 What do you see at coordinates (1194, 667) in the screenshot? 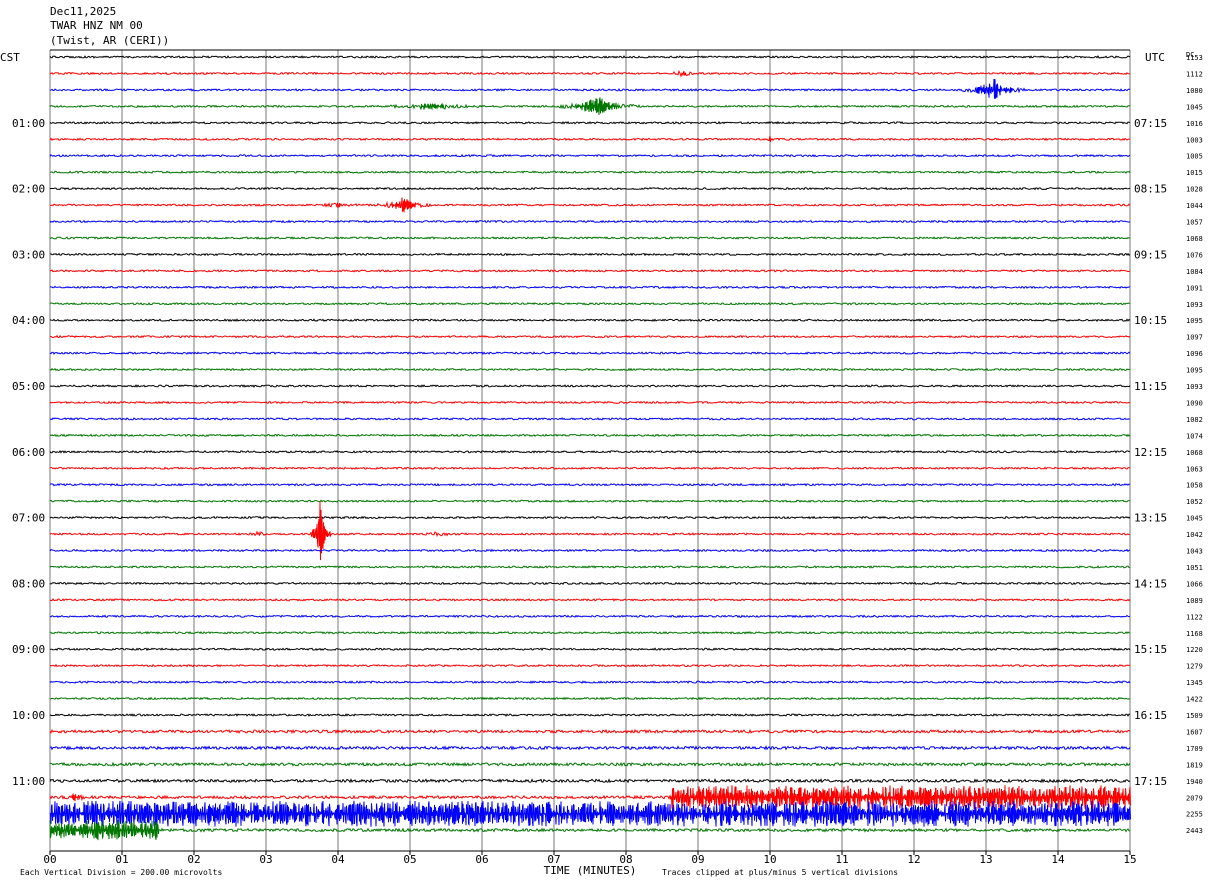
I see `dc-offset-label: 1279` at bounding box center [1194, 667].